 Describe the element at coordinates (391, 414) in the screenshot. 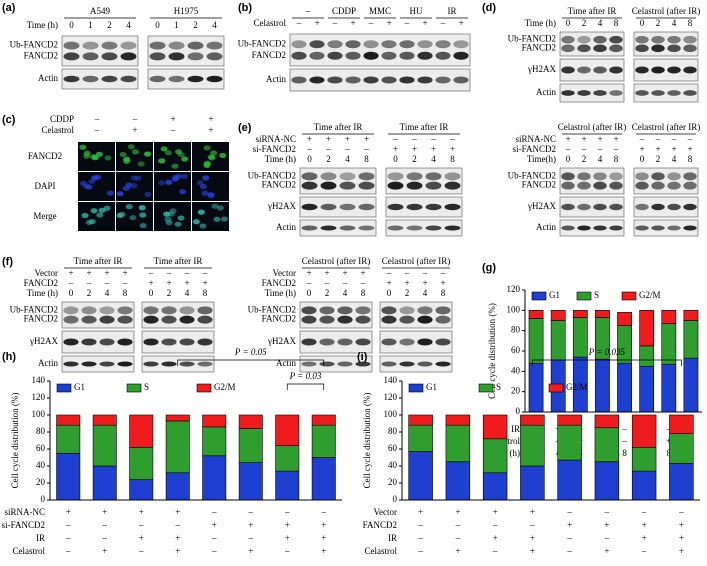

I see `y-tick-label: 100` at that location.